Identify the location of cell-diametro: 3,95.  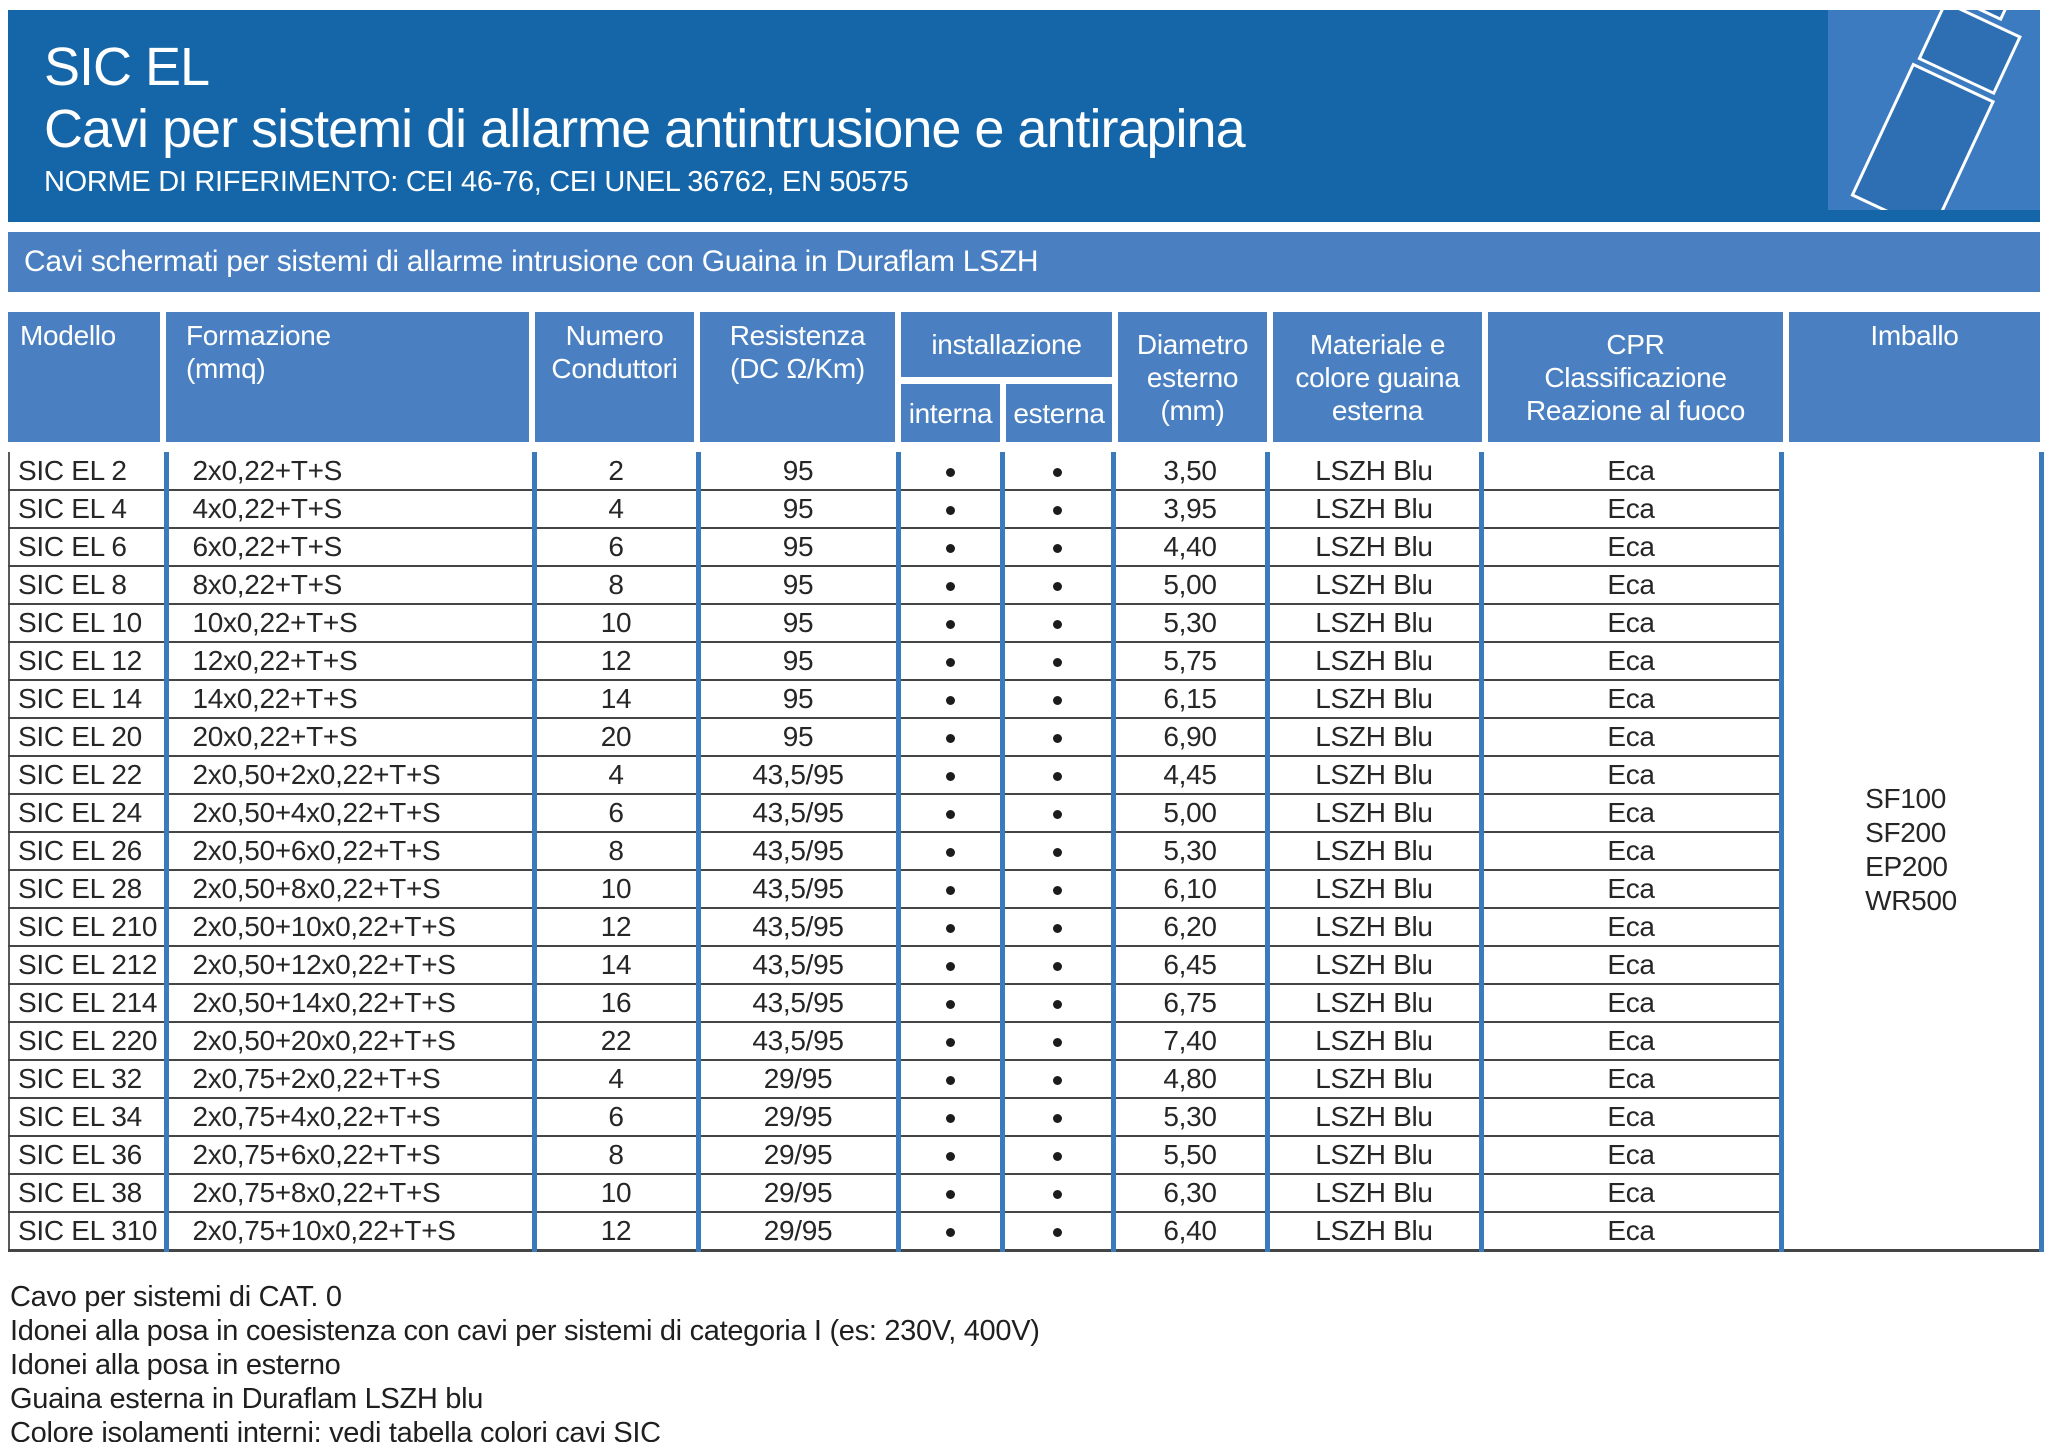
(1188, 508).